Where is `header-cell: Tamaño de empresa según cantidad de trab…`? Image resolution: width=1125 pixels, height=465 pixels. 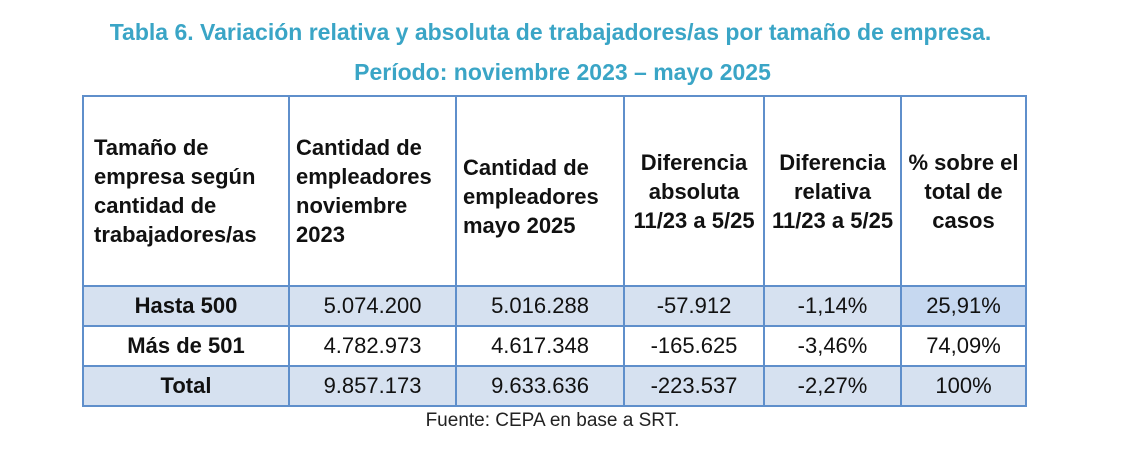 header-cell: Tamaño de empresa según cantidad de trab… is located at coordinates (186, 191).